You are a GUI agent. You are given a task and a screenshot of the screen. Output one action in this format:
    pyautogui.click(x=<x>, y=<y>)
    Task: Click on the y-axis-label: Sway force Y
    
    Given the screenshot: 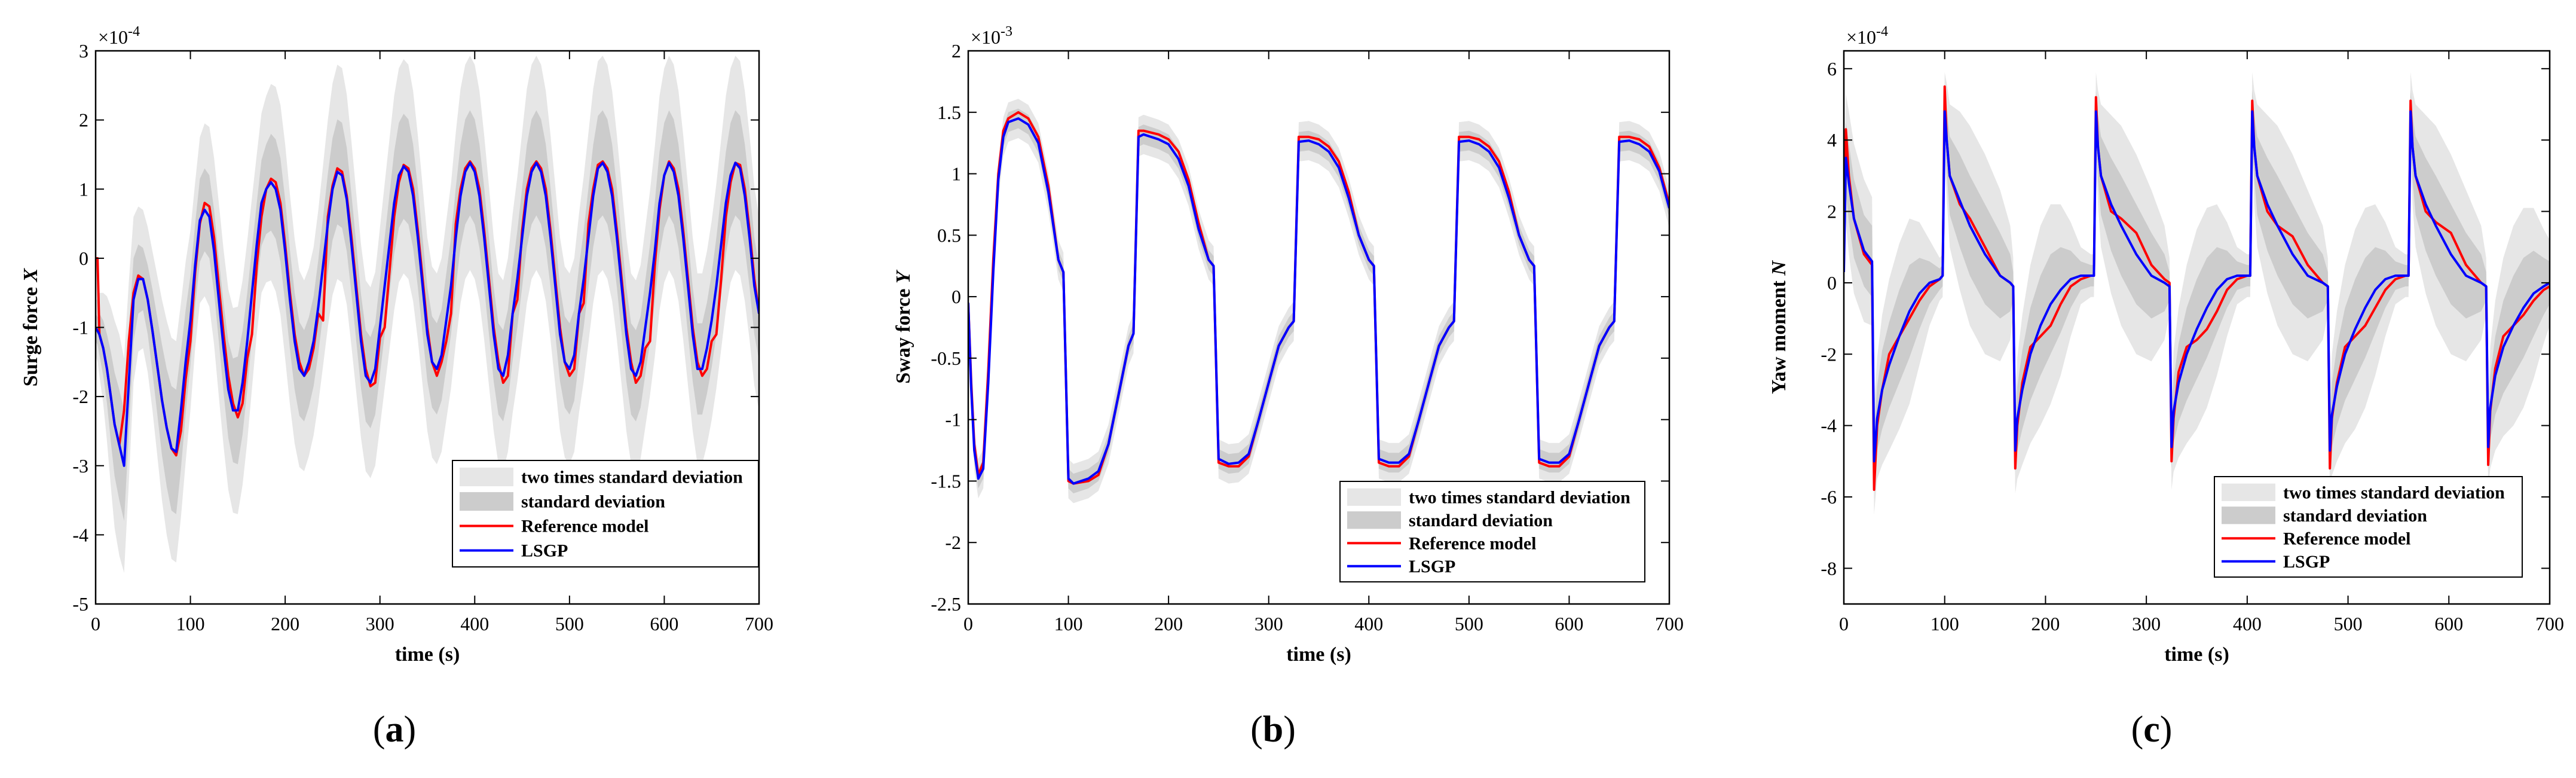 What is the action you would take?
    pyautogui.click(x=903, y=326)
    